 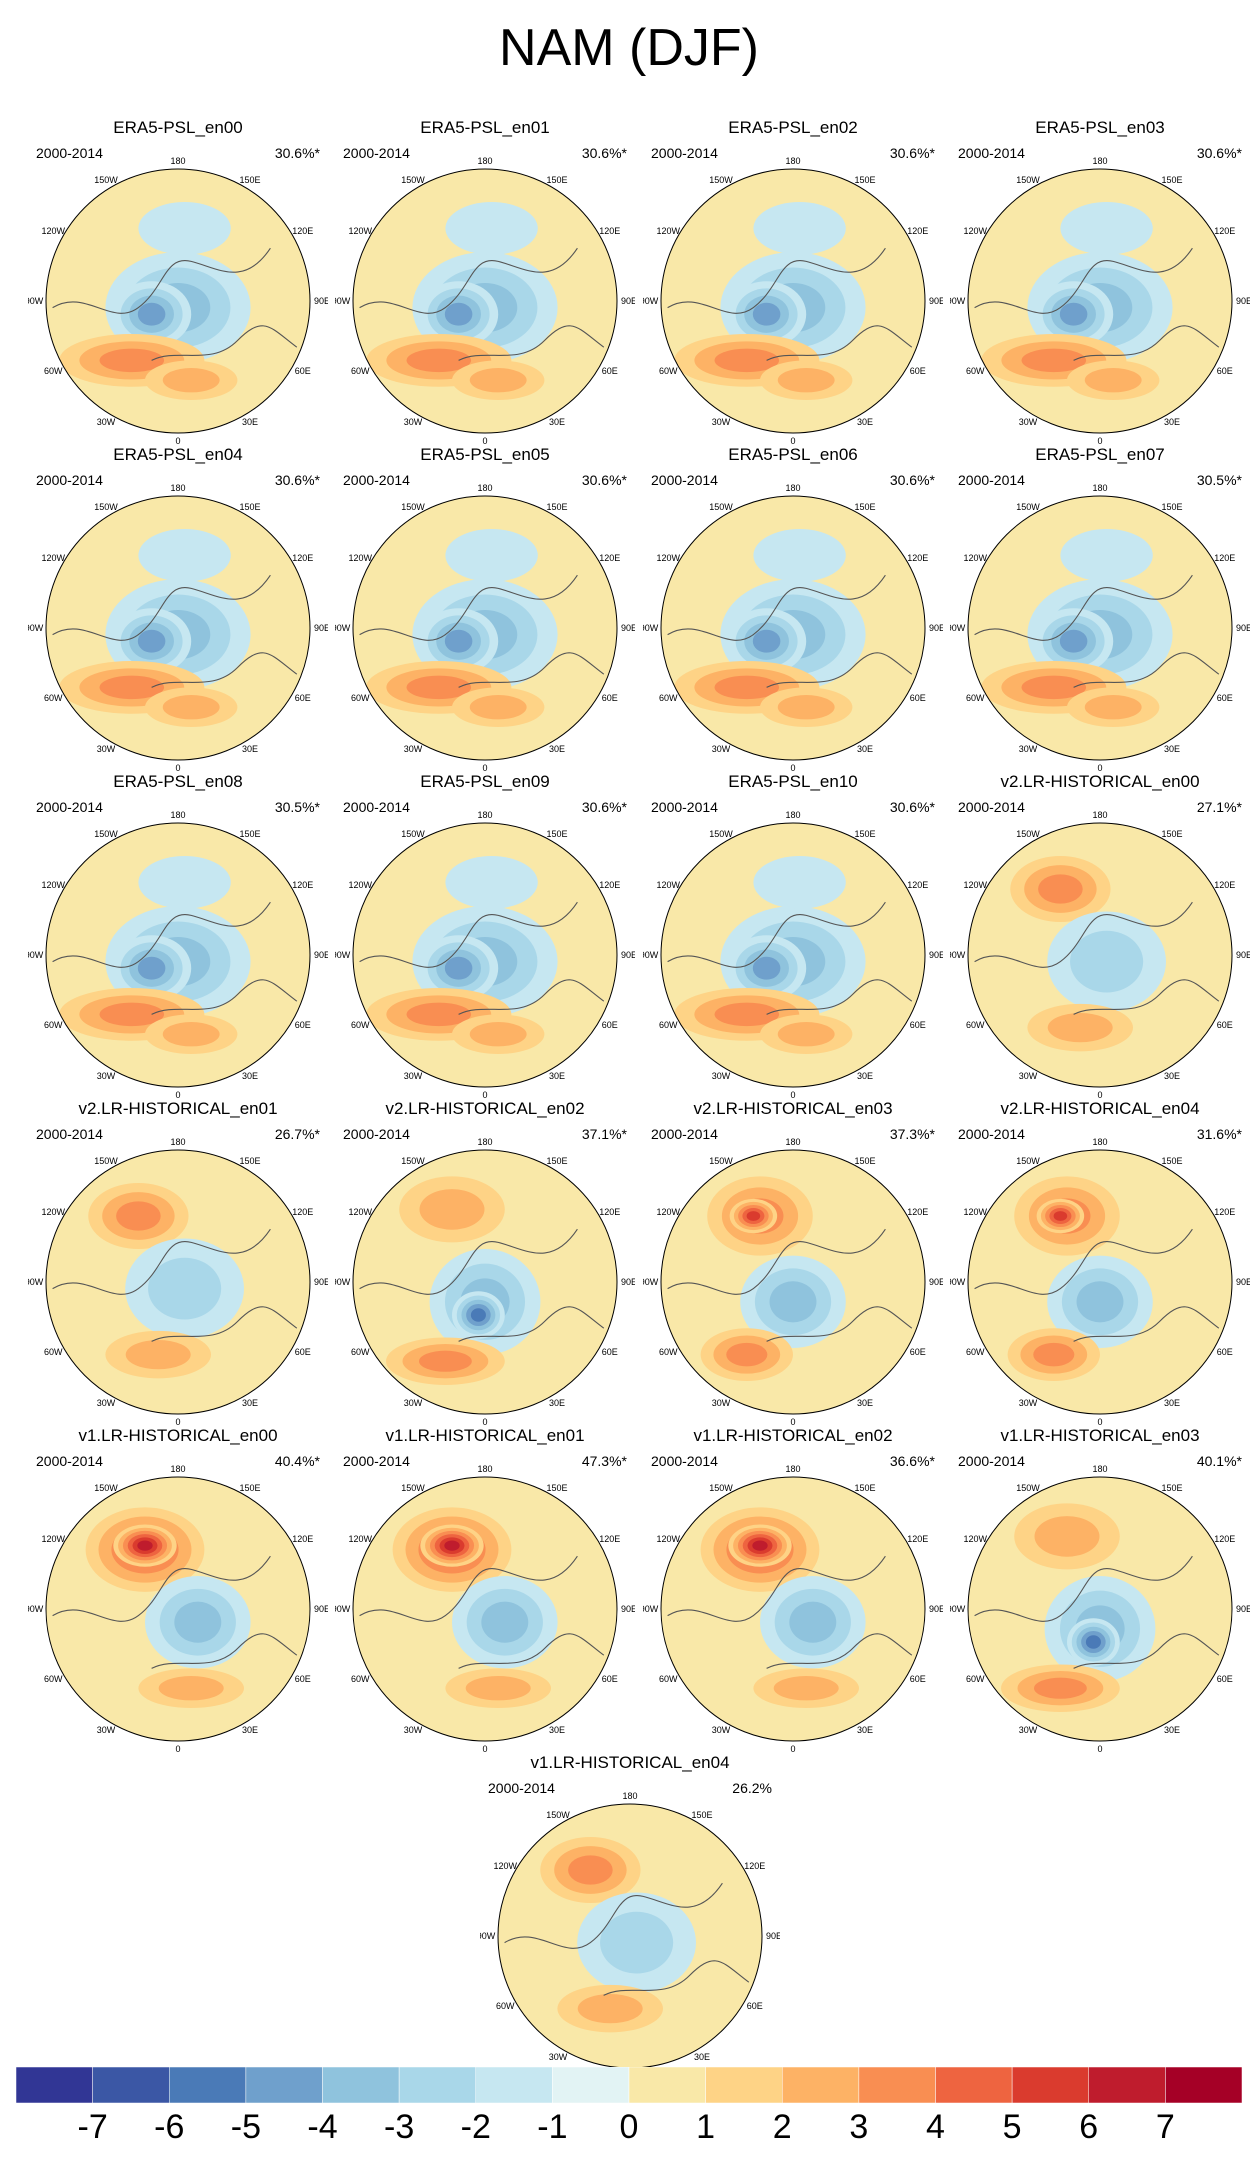 What do you see at coordinates (604, 1461) in the screenshot?
I see `panel-variance: 47.3%*` at bounding box center [604, 1461].